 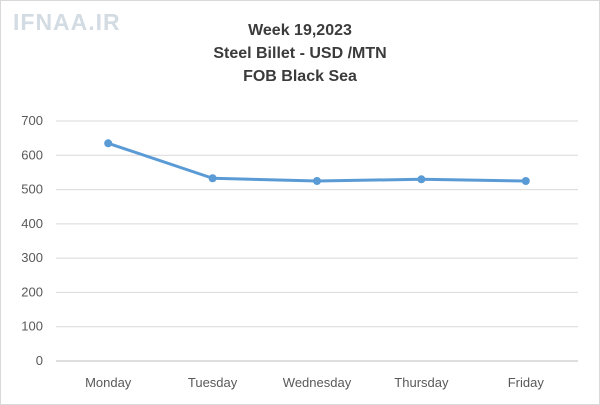 I want to click on x-tick-label: Wednesday, so click(x=317, y=382).